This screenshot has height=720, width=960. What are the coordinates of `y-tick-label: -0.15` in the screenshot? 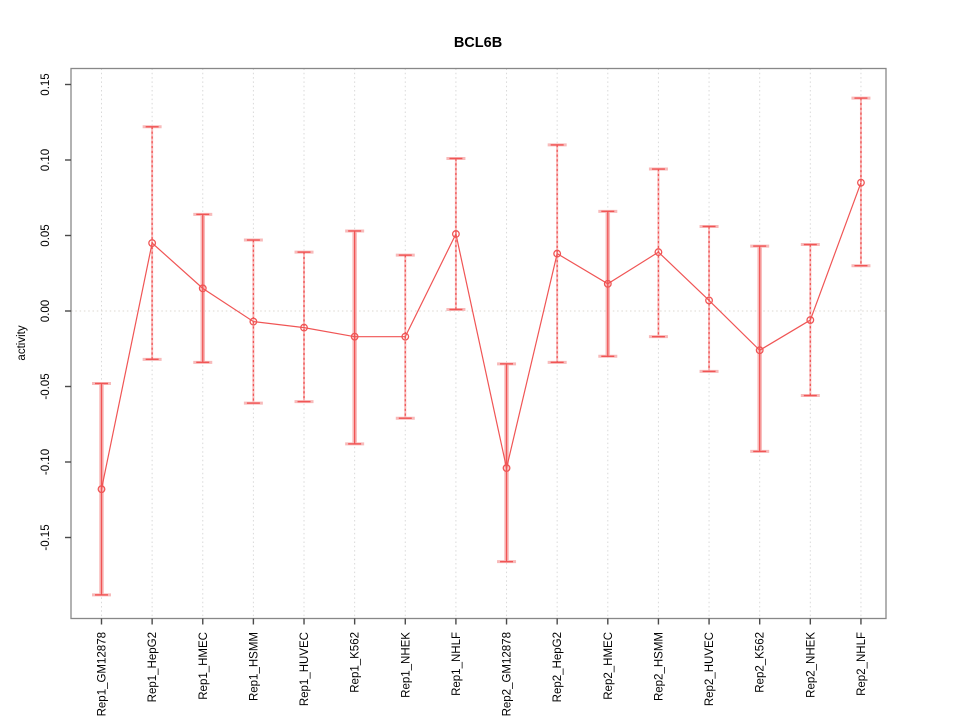 It's located at (46, 537).